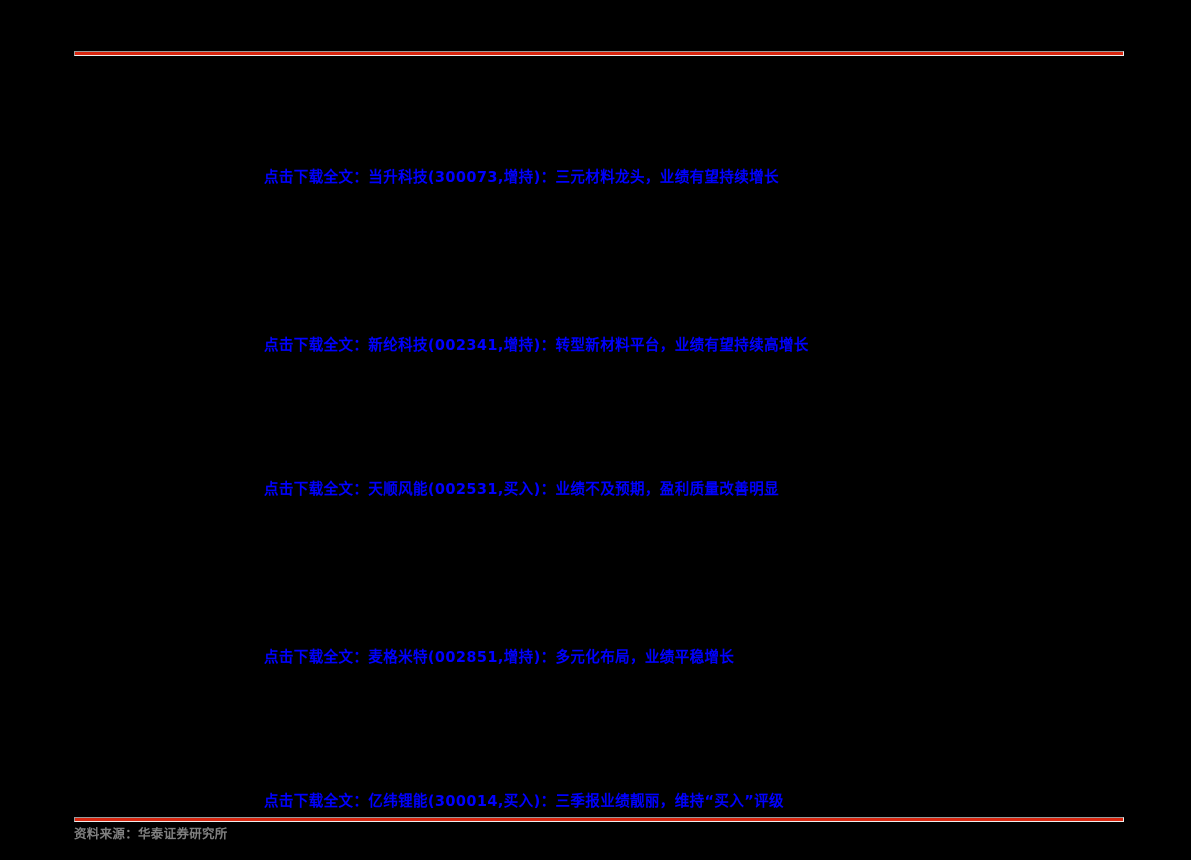 The width and height of the screenshot is (1191, 860). What do you see at coordinates (599, 819) in the screenshot?
I see `bottom-divider-rule` at bounding box center [599, 819].